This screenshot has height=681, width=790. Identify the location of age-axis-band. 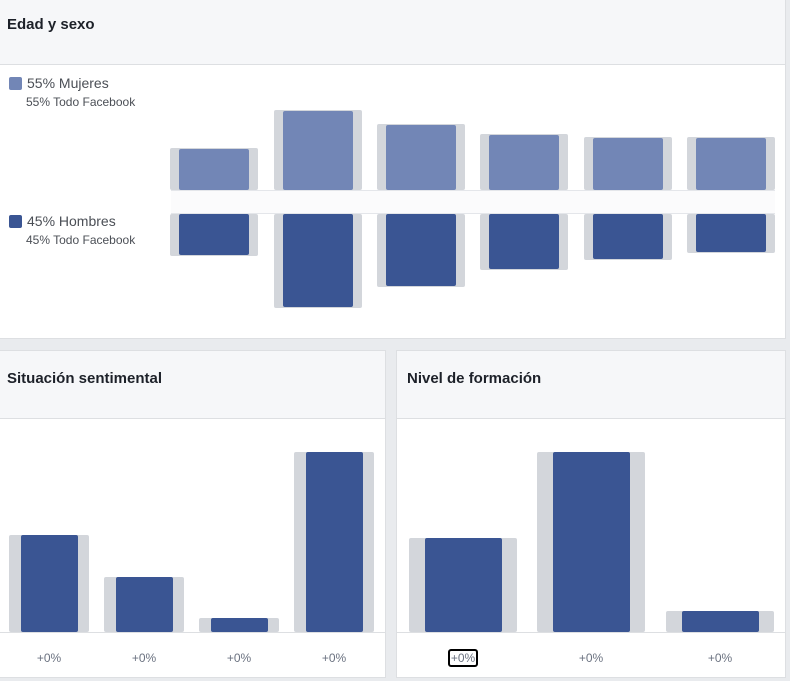
(473, 202).